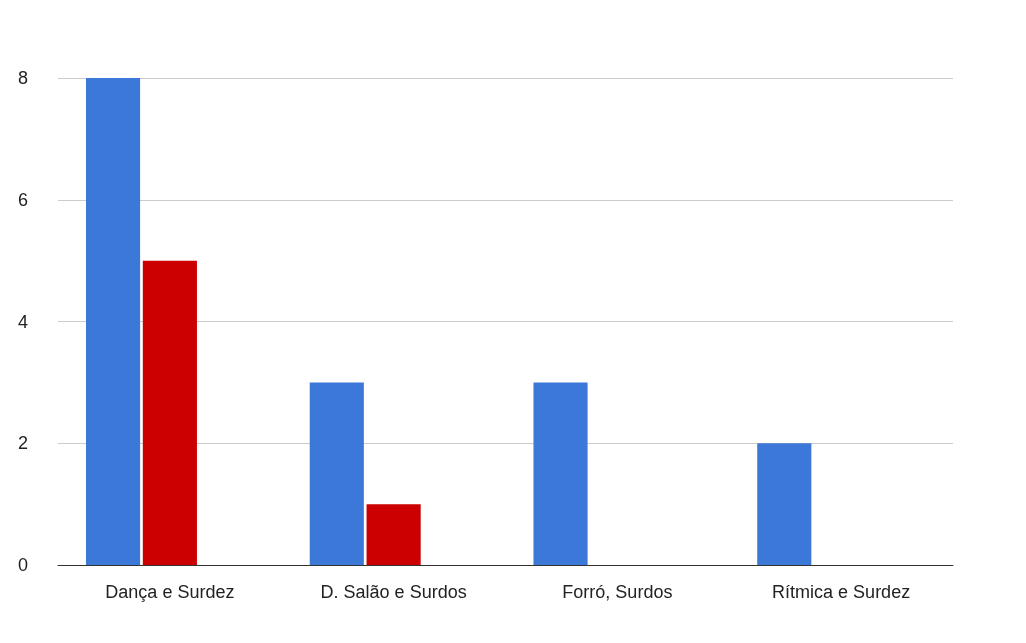  I want to click on y-tick-label: 2, so click(22, 443).